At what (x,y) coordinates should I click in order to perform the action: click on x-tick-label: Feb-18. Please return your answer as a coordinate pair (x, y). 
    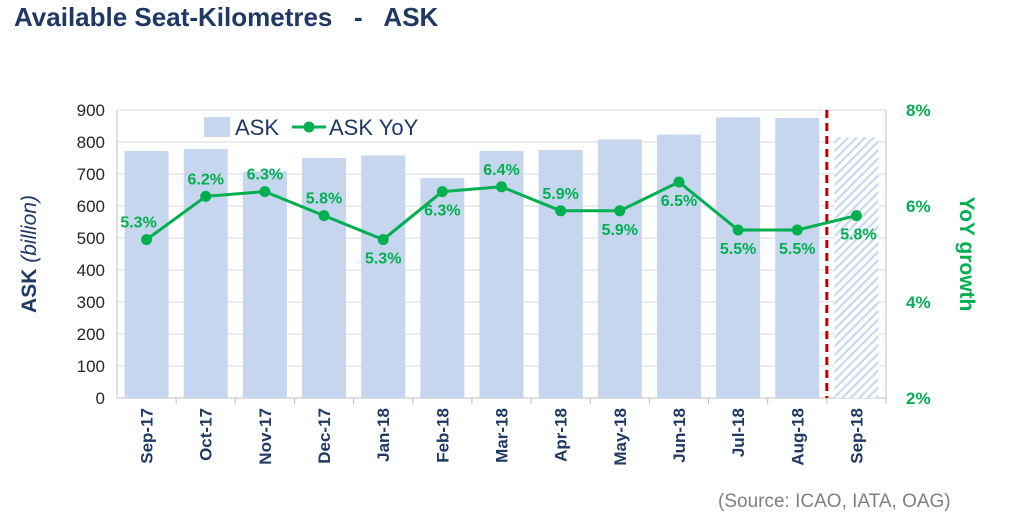
    Looking at the image, I should click on (442, 435).